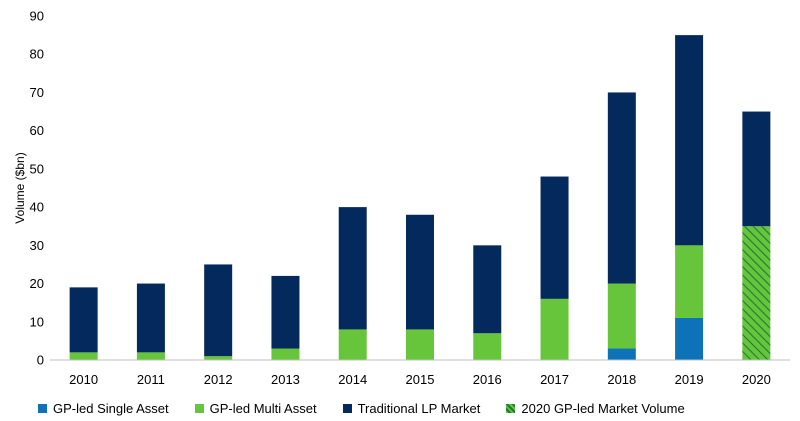 The image size is (800, 421). I want to click on x-tick-label: 2015, so click(420, 379).